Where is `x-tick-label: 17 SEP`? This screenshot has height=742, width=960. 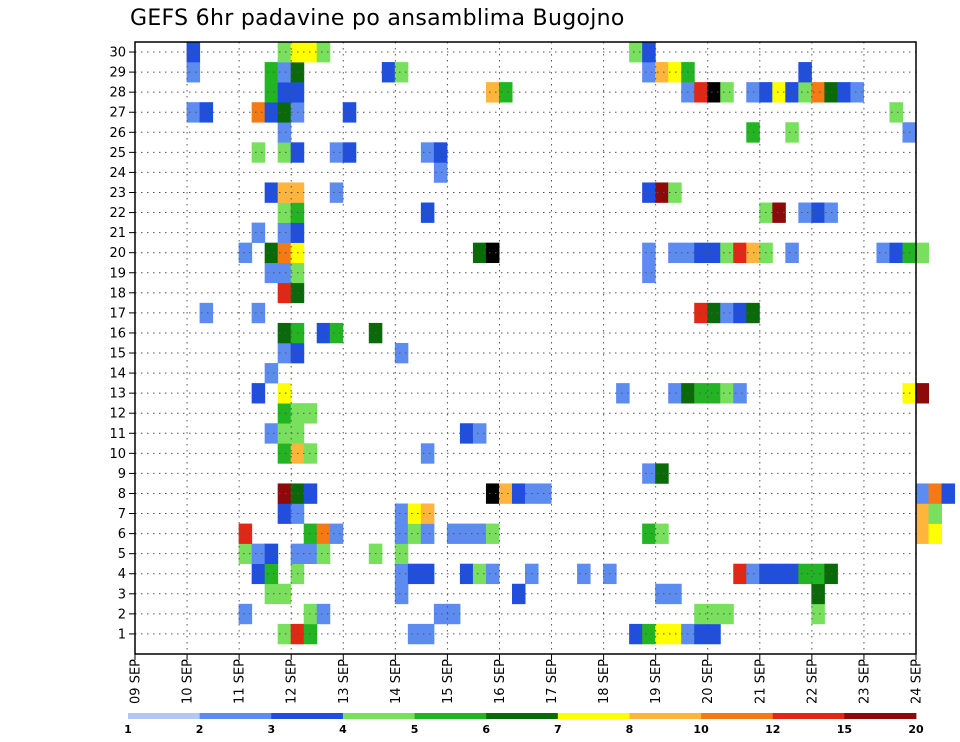
x-tick-label: 17 SEP is located at coordinates (552, 681).